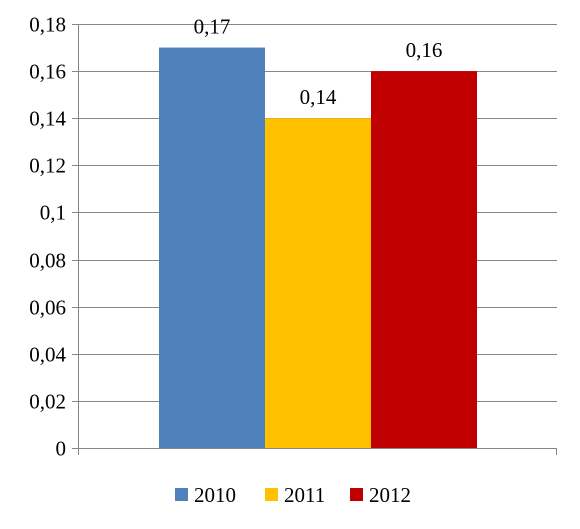 This screenshot has height=529, width=580. Describe the element at coordinates (318, 283) in the screenshot. I see `bar-2011` at that location.